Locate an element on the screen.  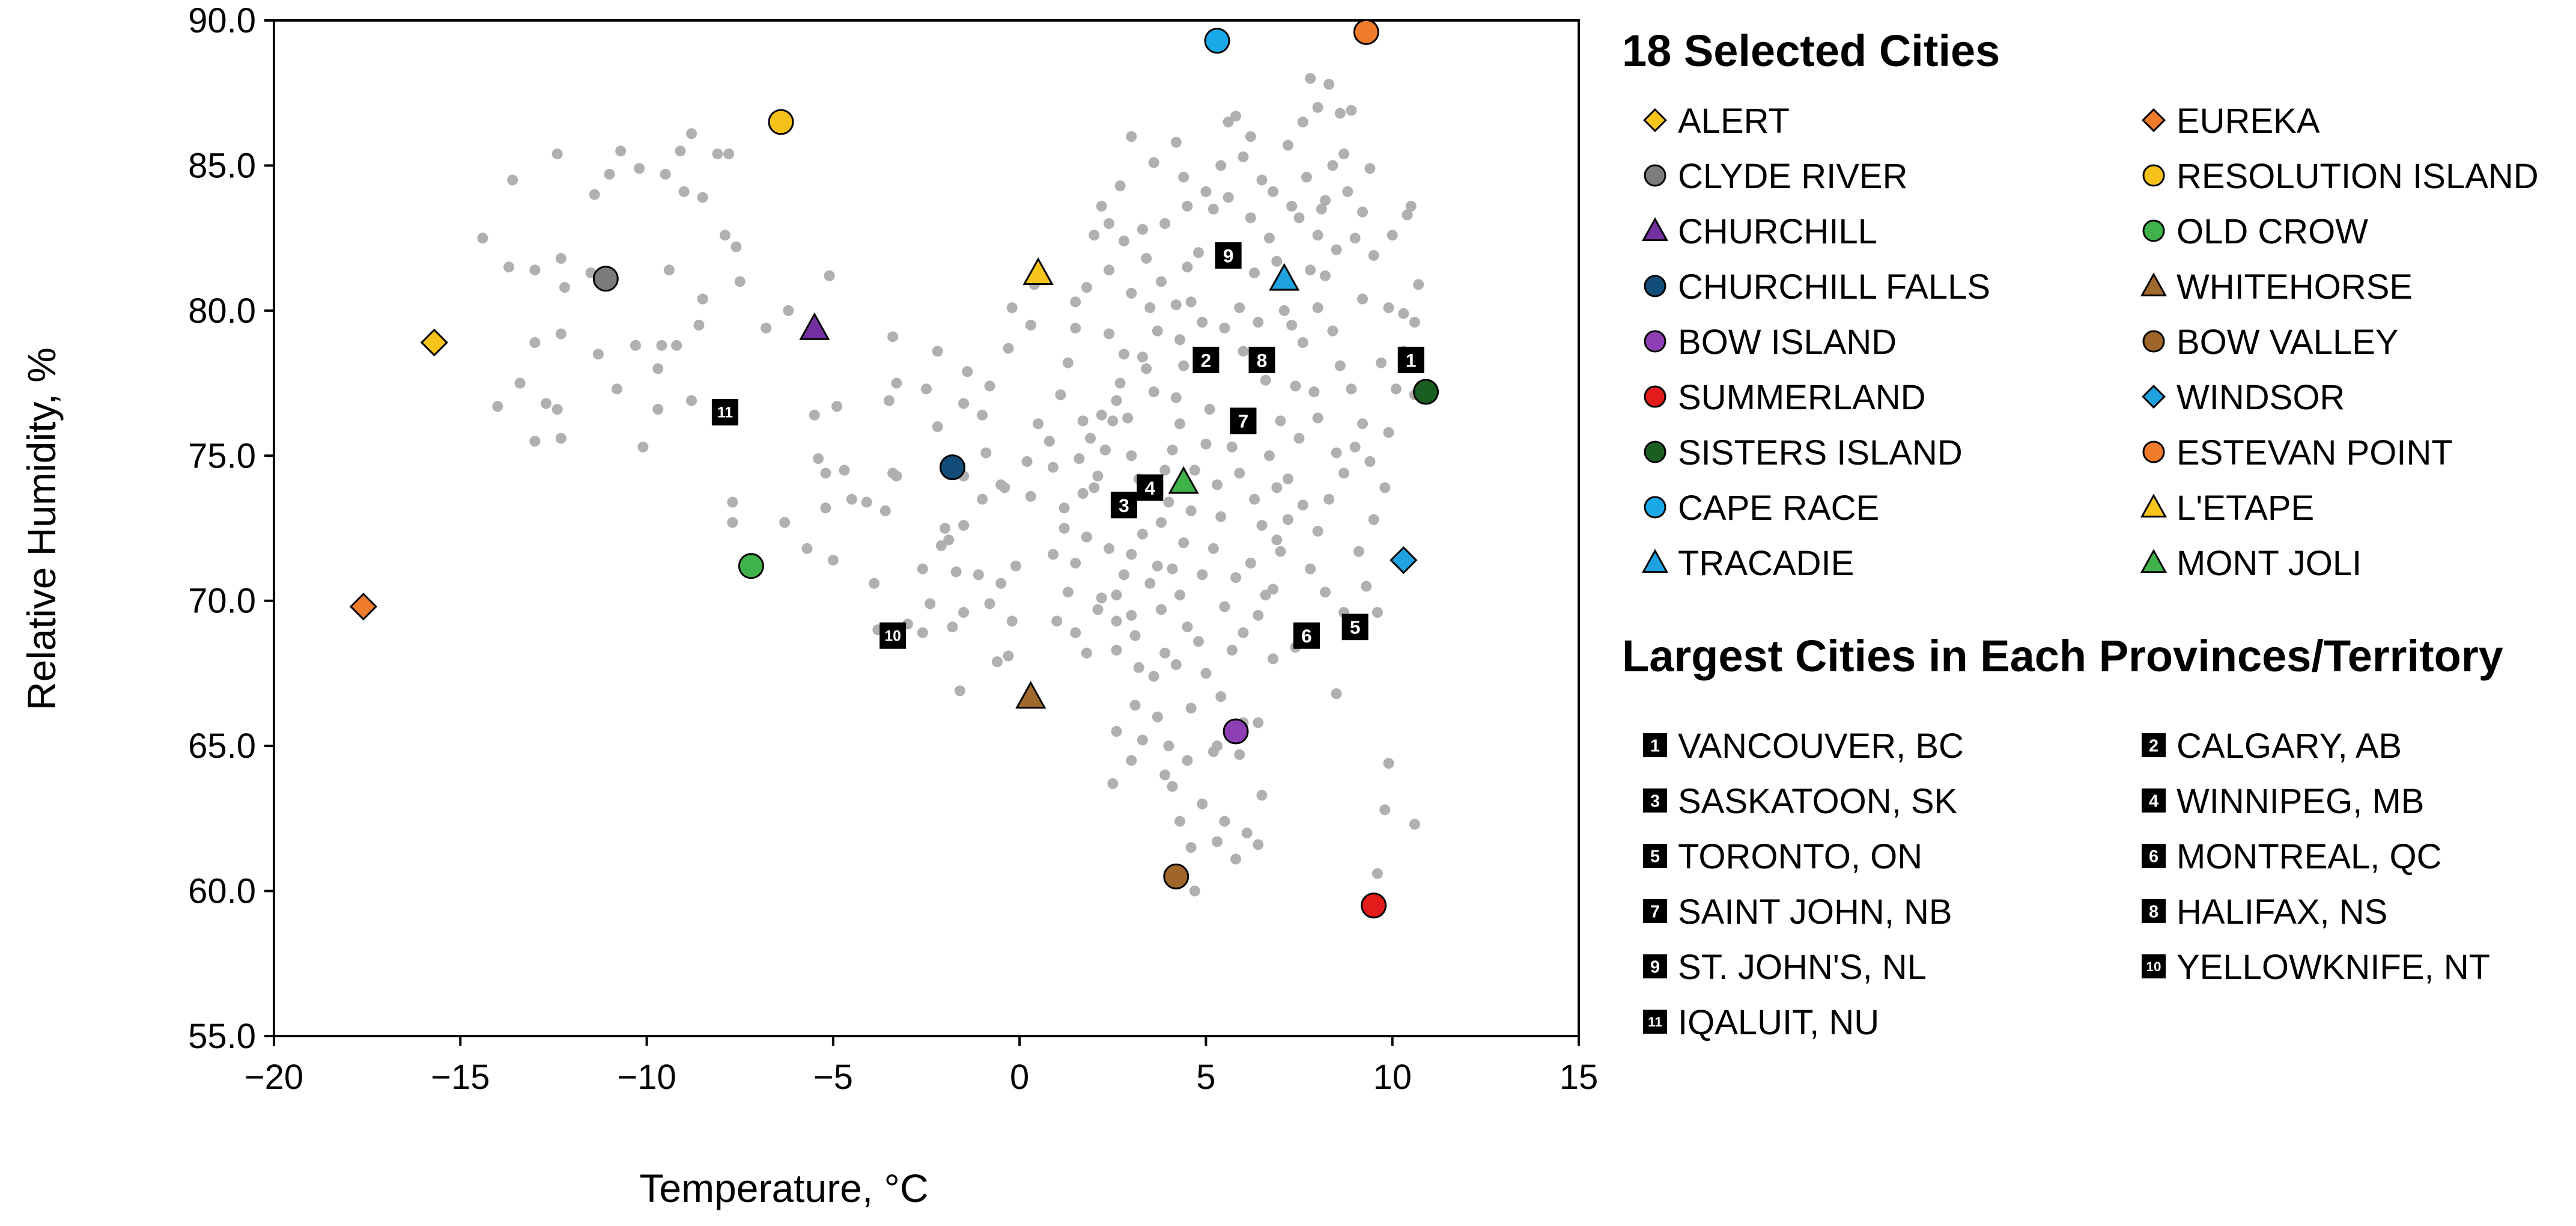
selected-city-marker-resolution-island is located at coordinates (781, 122).